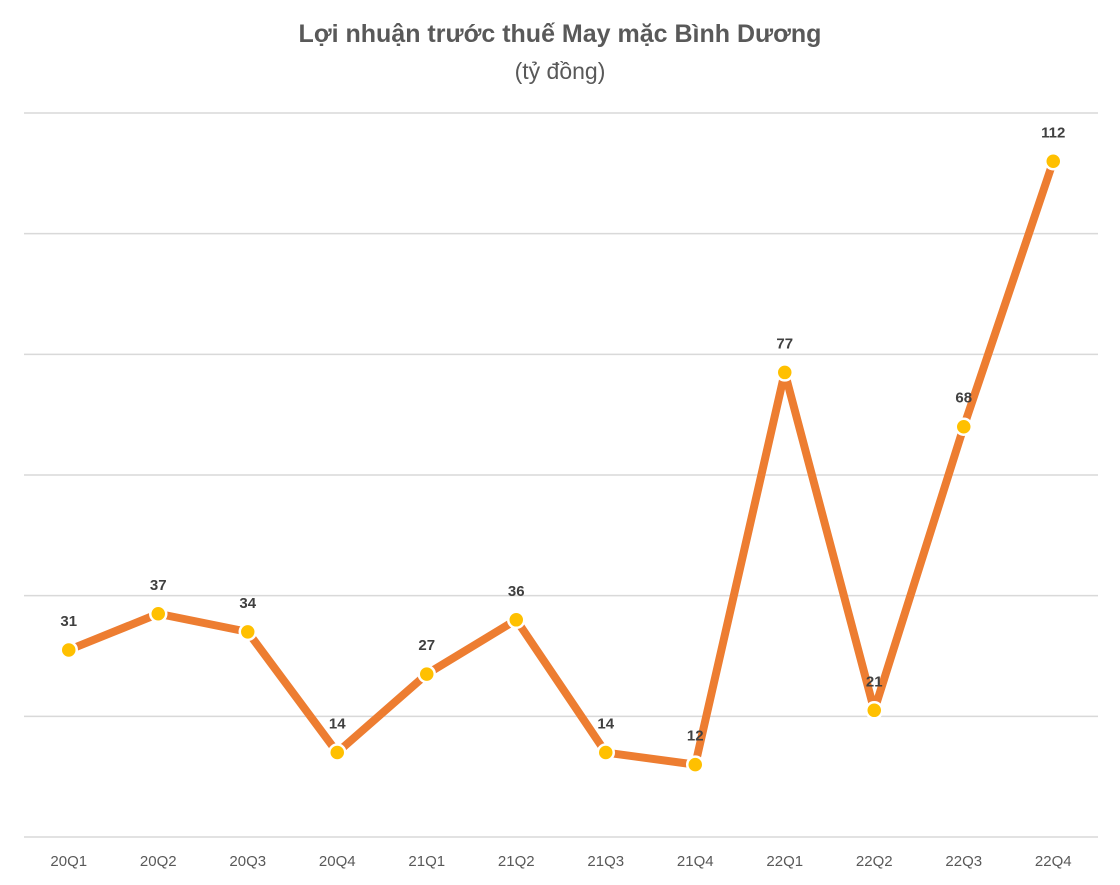  I want to click on x-tick-label-22q4: 22Q4, so click(1053, 861).